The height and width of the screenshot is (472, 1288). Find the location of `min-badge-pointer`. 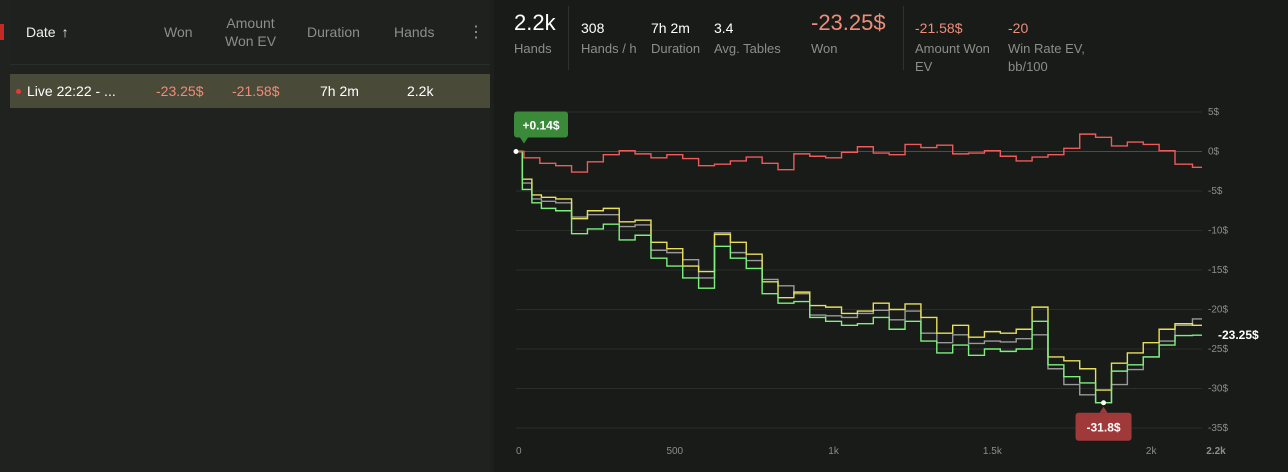

min-badge-pointer is located at coordinates (1103, 409).